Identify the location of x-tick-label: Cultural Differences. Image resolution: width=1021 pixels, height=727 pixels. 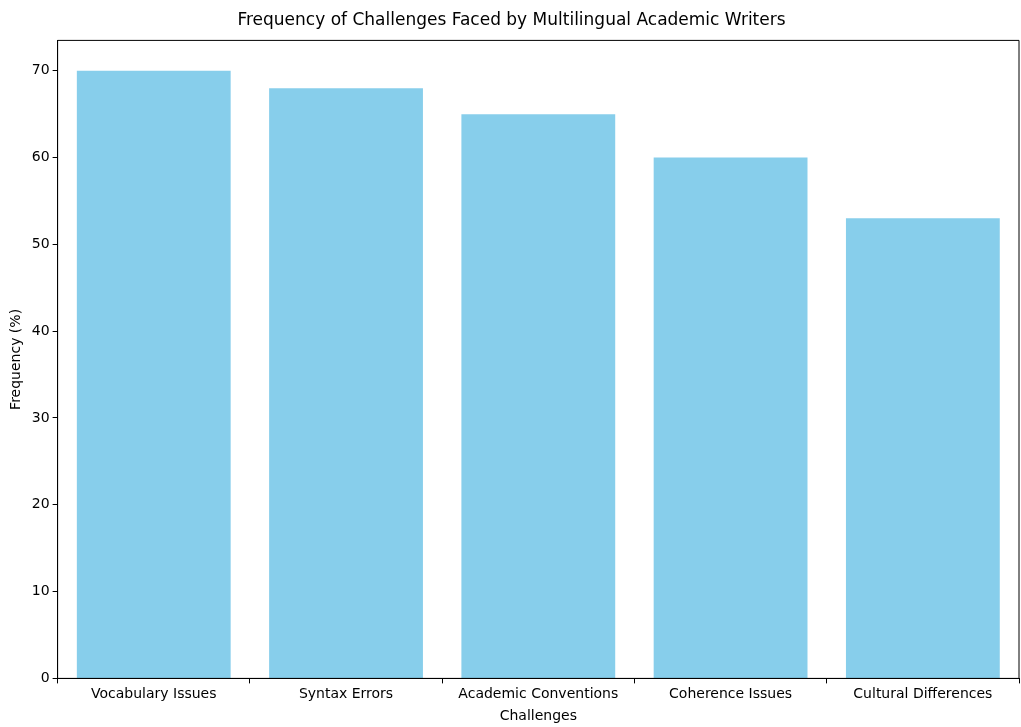
(923, 693).